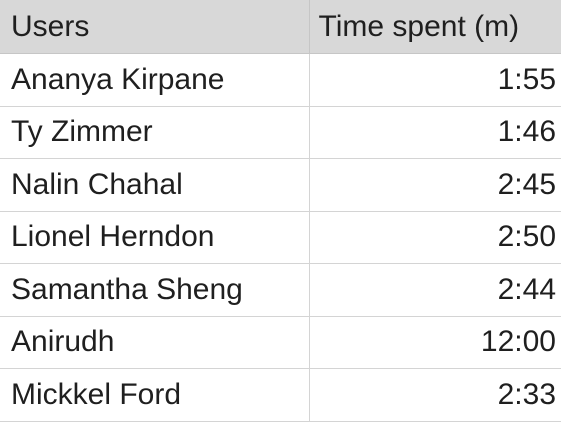 The image size is (561, 429). What do you see at coordinates (155, 132) in the screenshot?
I see `user-name-cell: Ty Zimmer` at bounding box center [155, 132].